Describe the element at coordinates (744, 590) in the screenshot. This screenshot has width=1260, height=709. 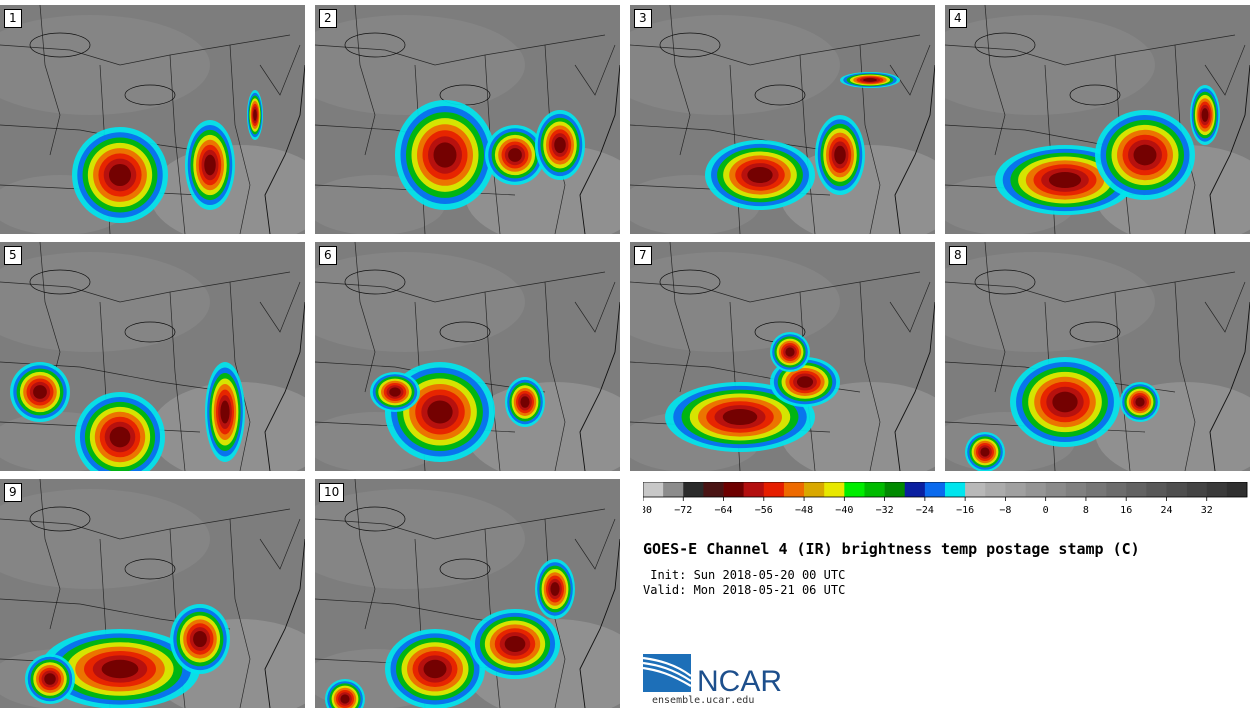
I see `valid-time: Valid: Mon 2018-05-21 06 UTC` at that location.